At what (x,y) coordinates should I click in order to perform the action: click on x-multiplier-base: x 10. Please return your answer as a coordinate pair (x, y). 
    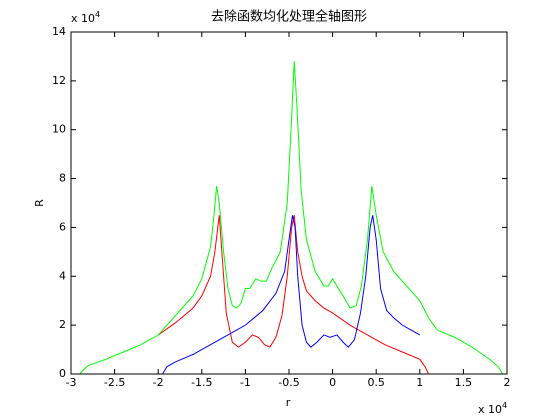
    Looking at the image, I should click on (490, 409).